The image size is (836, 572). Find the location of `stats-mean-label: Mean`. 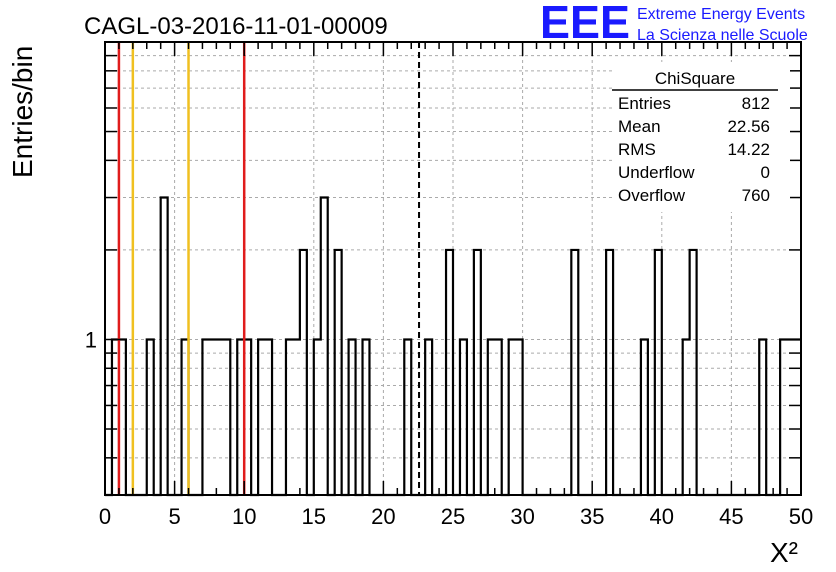

stats-mean-label: Mean is located at coordinates (639, 126).